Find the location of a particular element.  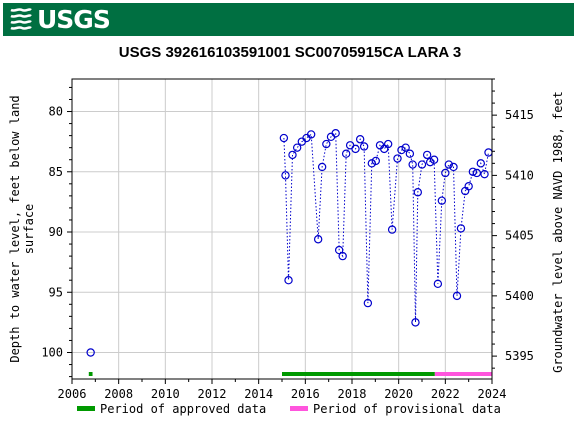

y-right-tick-label: 5405 is located at coordinates (519, 236).